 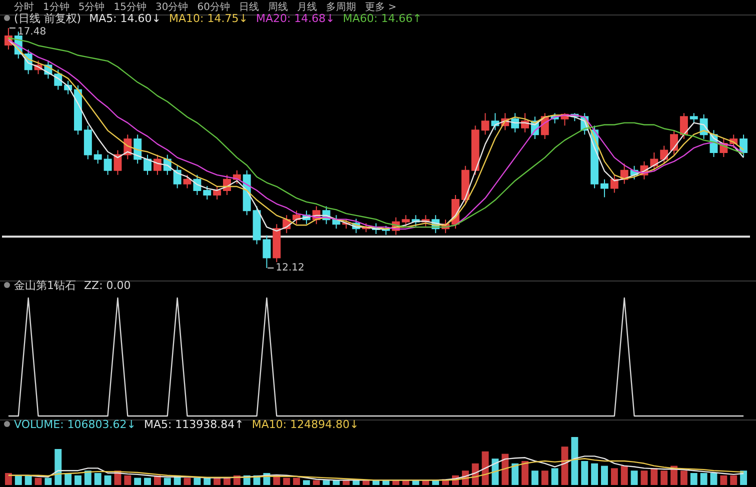 What do you see at coordinates (56, 7) in the screenshot?
I see `text: 1分钟` at bounding box center [56, 7].